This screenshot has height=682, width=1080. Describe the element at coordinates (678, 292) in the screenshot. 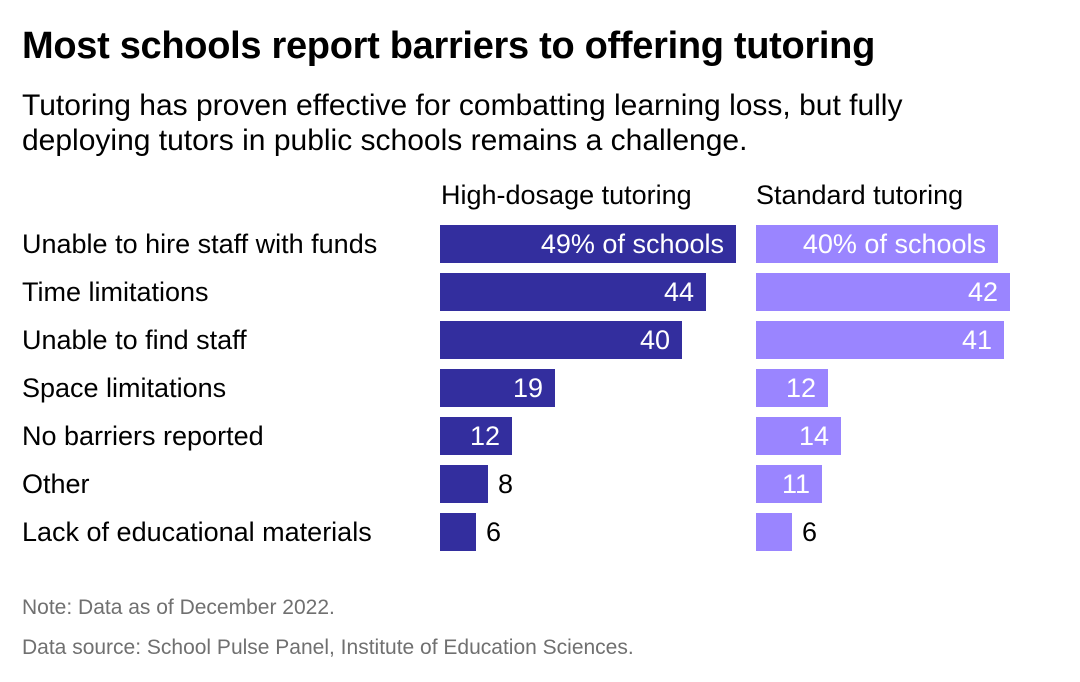

I see `data-label: 44` at that location.